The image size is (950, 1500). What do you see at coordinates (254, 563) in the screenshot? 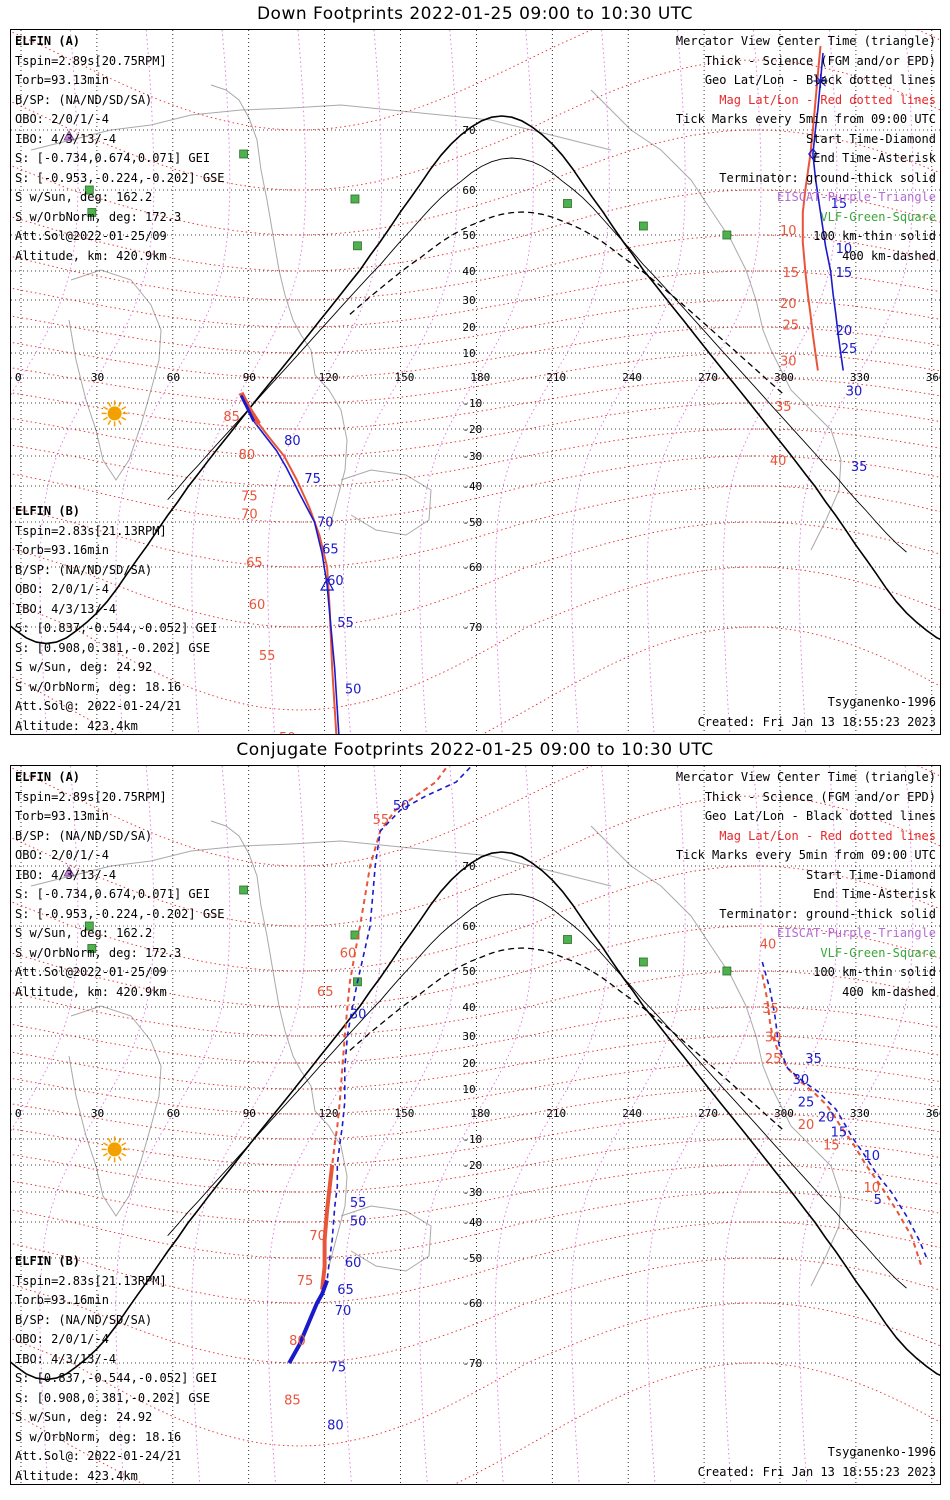
I see `elfin-b-tick-label: 65` at bounding box center [254, 563].